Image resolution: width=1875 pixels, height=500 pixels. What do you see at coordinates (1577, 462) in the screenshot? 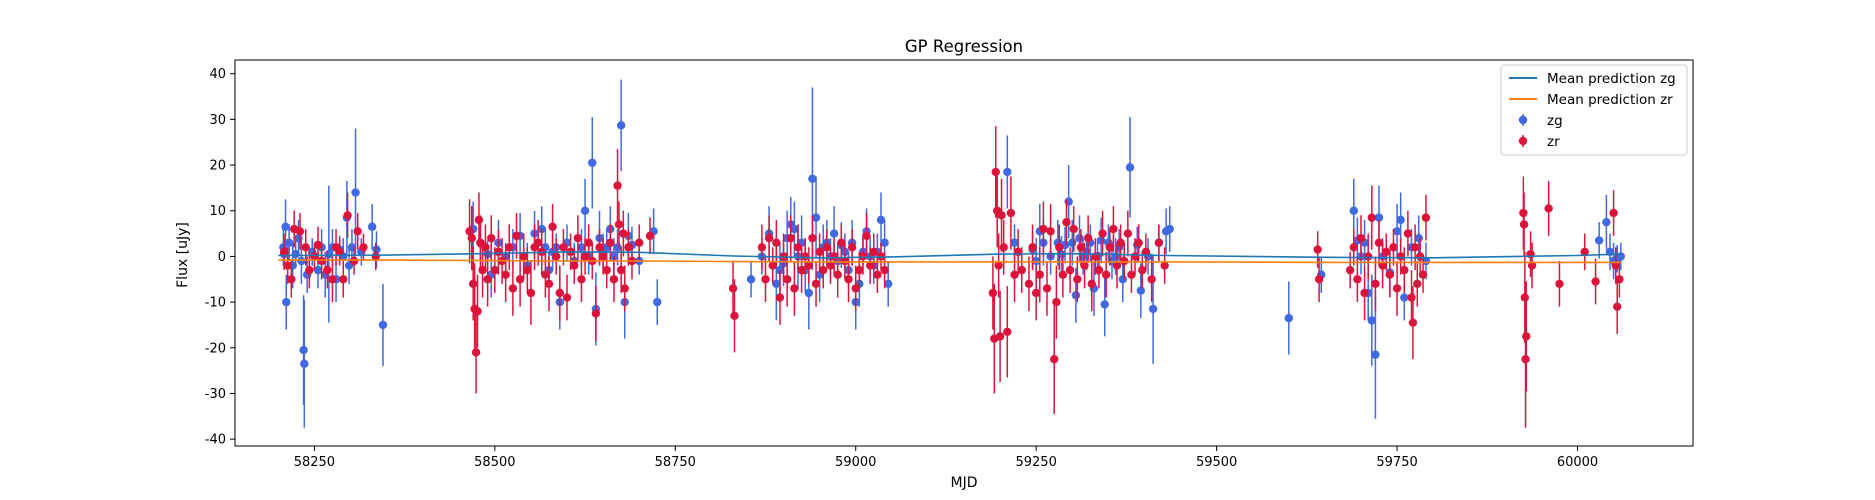
I see `x-tick-label-7: 60000` at bounding box center [1577, 462].